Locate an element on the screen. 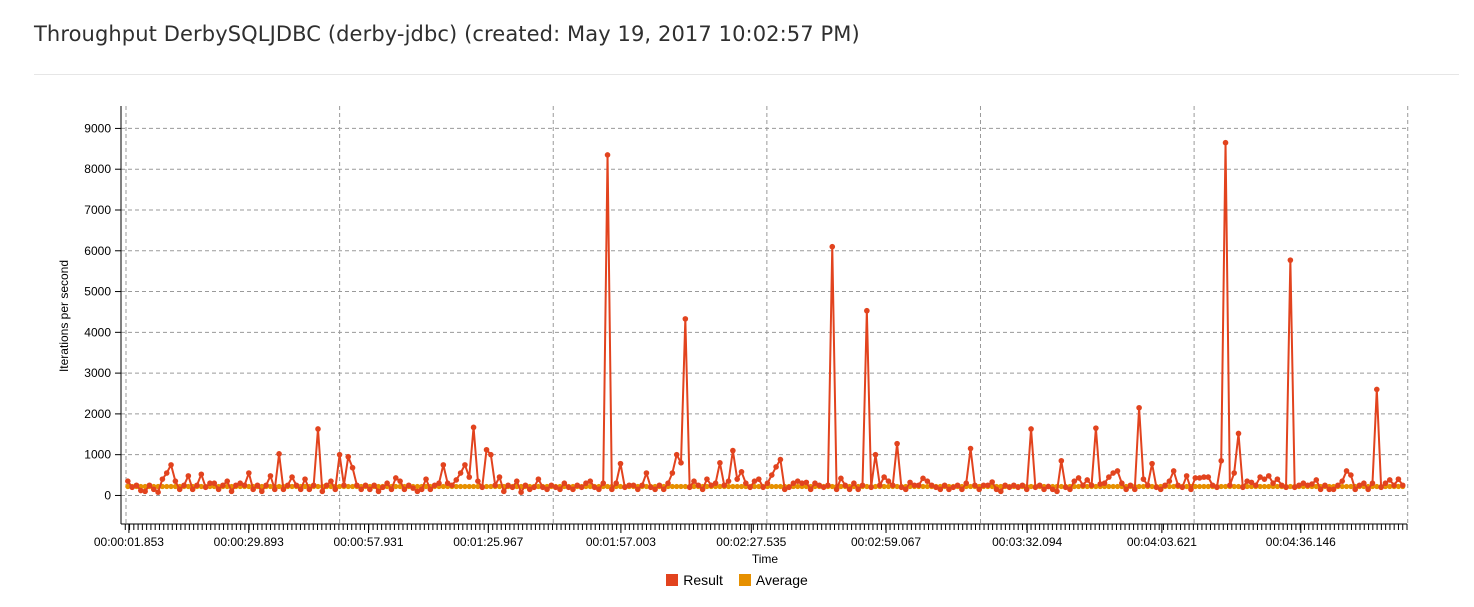 The height and width of the screenshot is (607, 1474). legend-swatch-result is located at coordinates (672, 580).